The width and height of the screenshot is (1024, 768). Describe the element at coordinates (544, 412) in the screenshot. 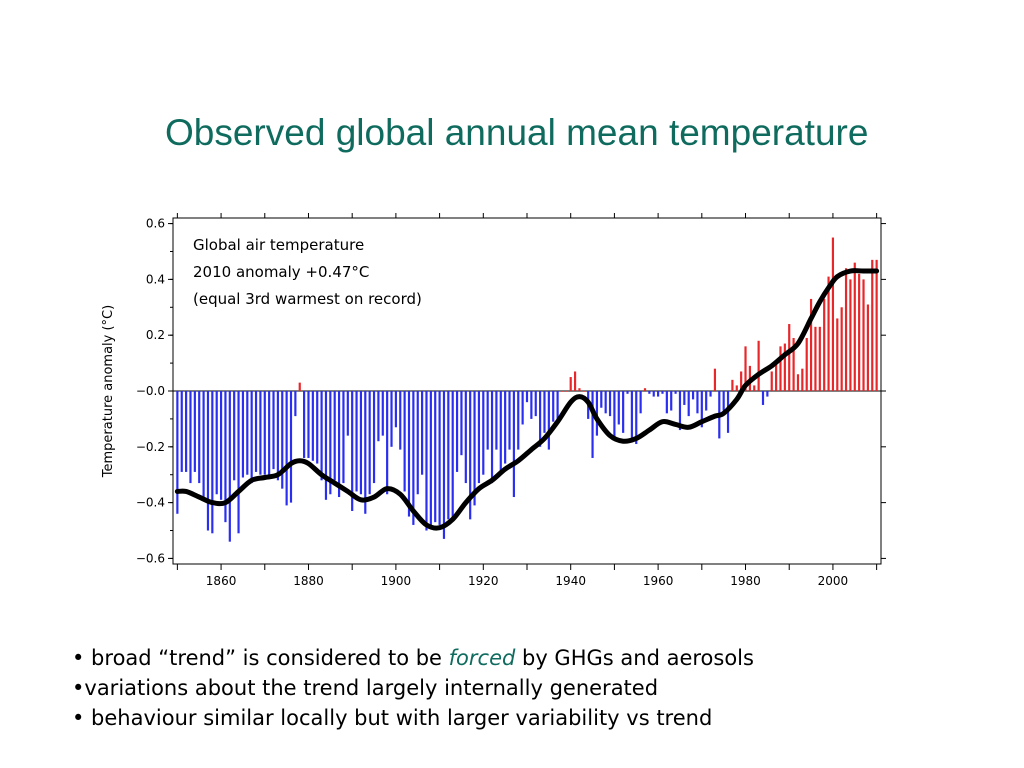

I see `bar-1934` at that location.